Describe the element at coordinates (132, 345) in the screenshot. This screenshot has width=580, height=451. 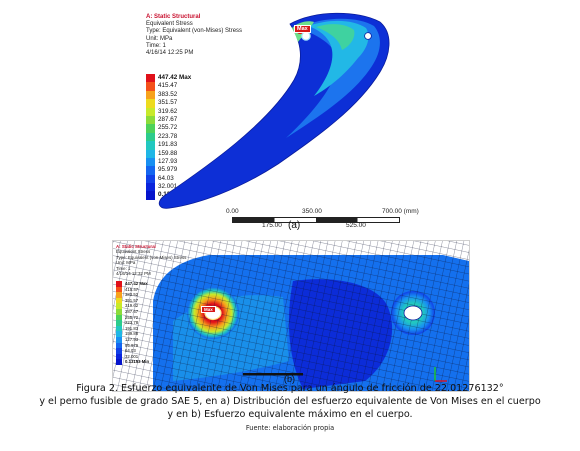
I see `panel-b-legend-value: 95.979` at that location.